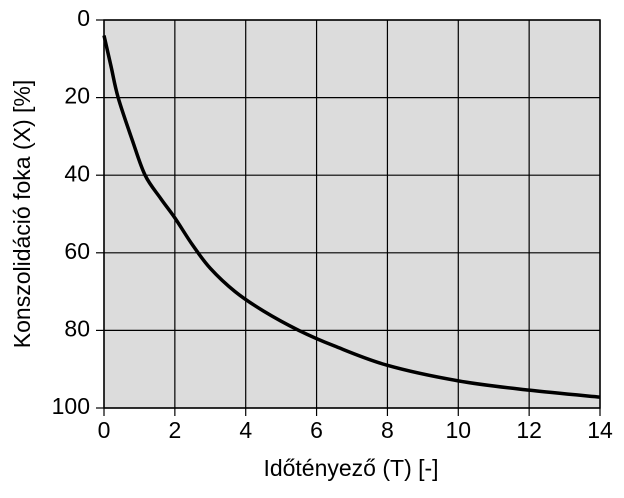 The width and height of the screenshot is (624, 498). What do you see at coordinates (600, 430) in the screenshot?
I see `x-tick-label: 14` at bounding box center [600, 430].